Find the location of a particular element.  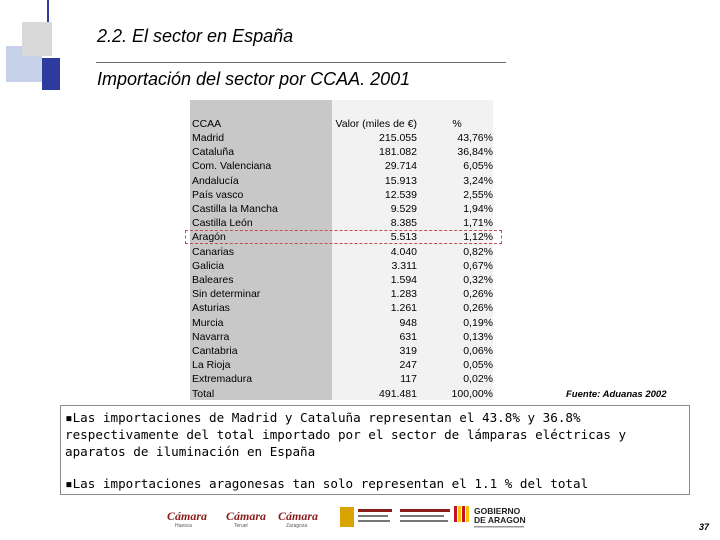

table-row: Cataluña 181.082 36,84% is located at coordinates (342, 152).